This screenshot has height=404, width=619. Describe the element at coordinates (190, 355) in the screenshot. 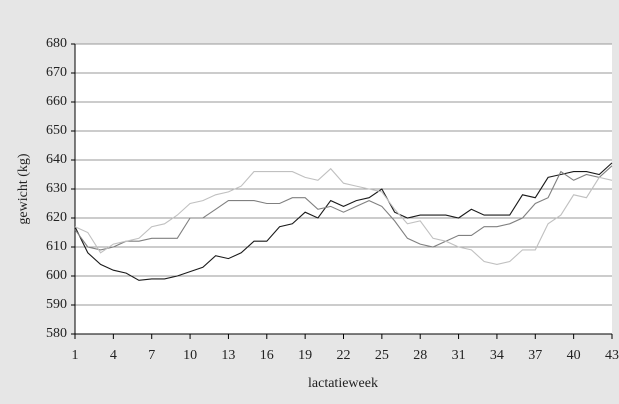

I see `x-tick-label: 10` at that location.